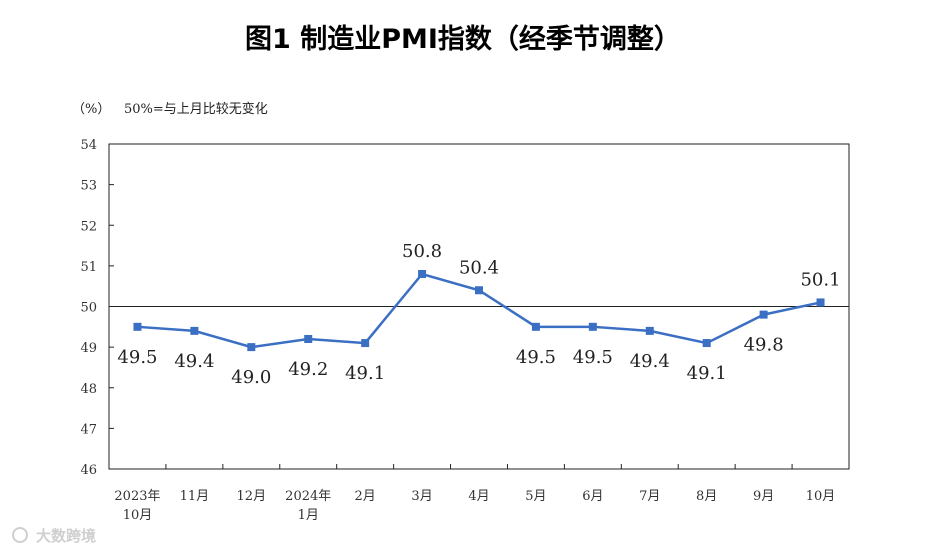 This screenshot has height=554, width=927. I want to click on x-tick-label-12-0: 10月, so click(821, 496).